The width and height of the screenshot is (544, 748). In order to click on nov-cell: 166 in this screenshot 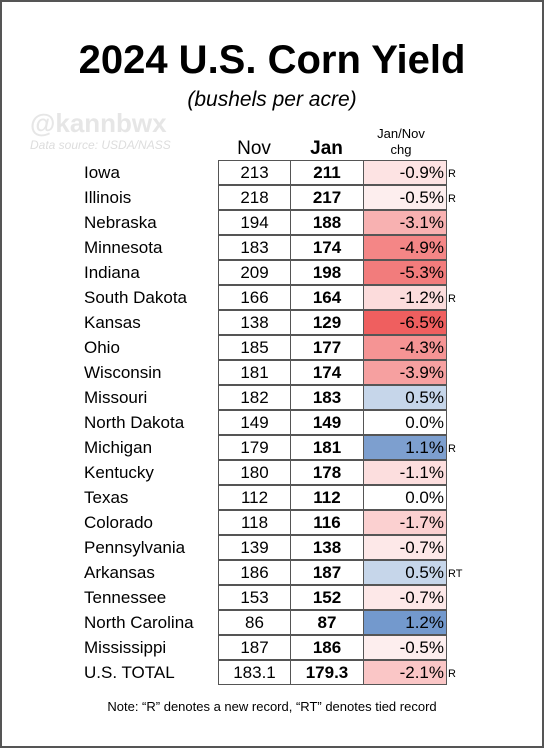, I will do `click(254, 297)`.